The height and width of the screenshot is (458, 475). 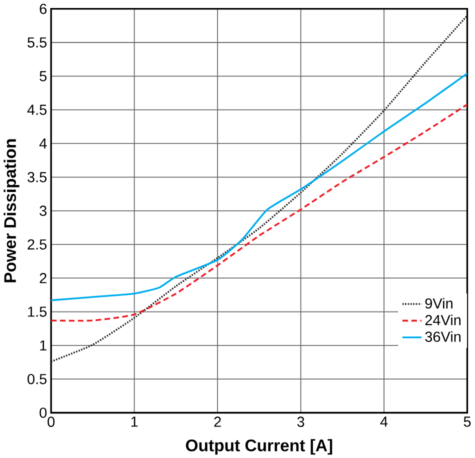 What do you see at coordinates (12, 210) in the screenshot?
I see `y-axis-title: Power Dissipation` at bounding box center [12, 210].